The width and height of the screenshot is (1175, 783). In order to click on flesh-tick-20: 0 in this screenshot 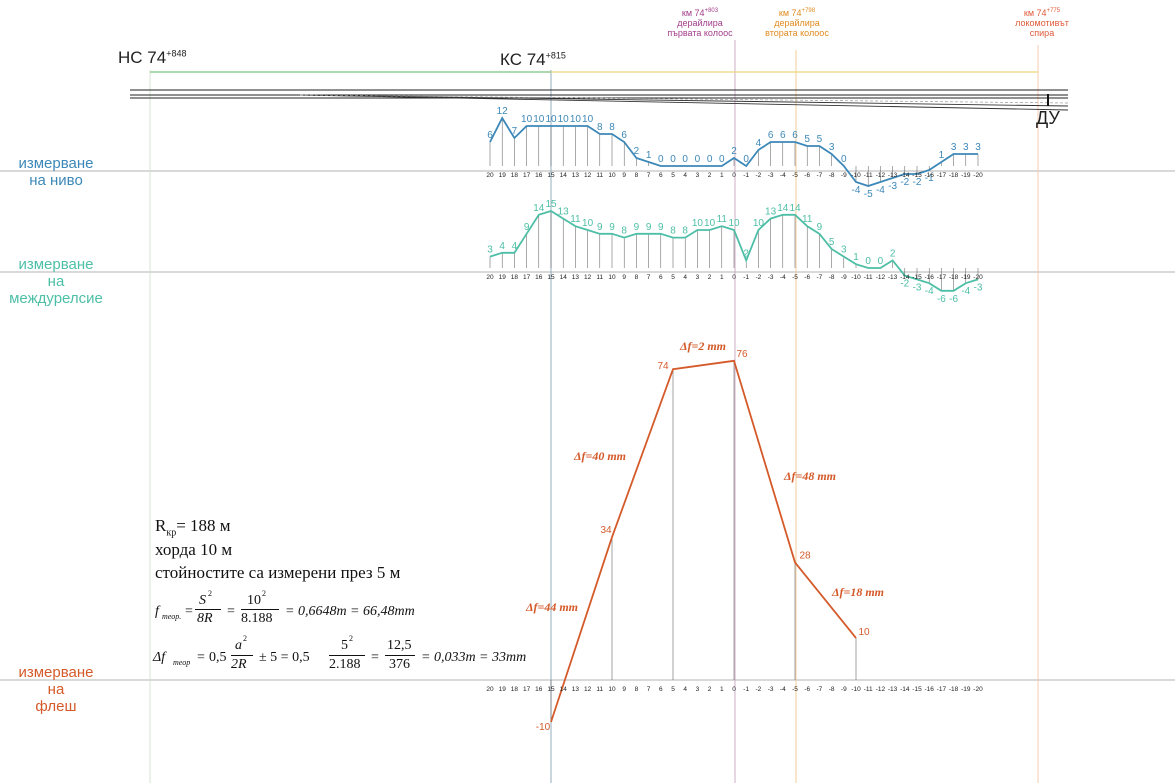, I will do `click(734, 689)`.